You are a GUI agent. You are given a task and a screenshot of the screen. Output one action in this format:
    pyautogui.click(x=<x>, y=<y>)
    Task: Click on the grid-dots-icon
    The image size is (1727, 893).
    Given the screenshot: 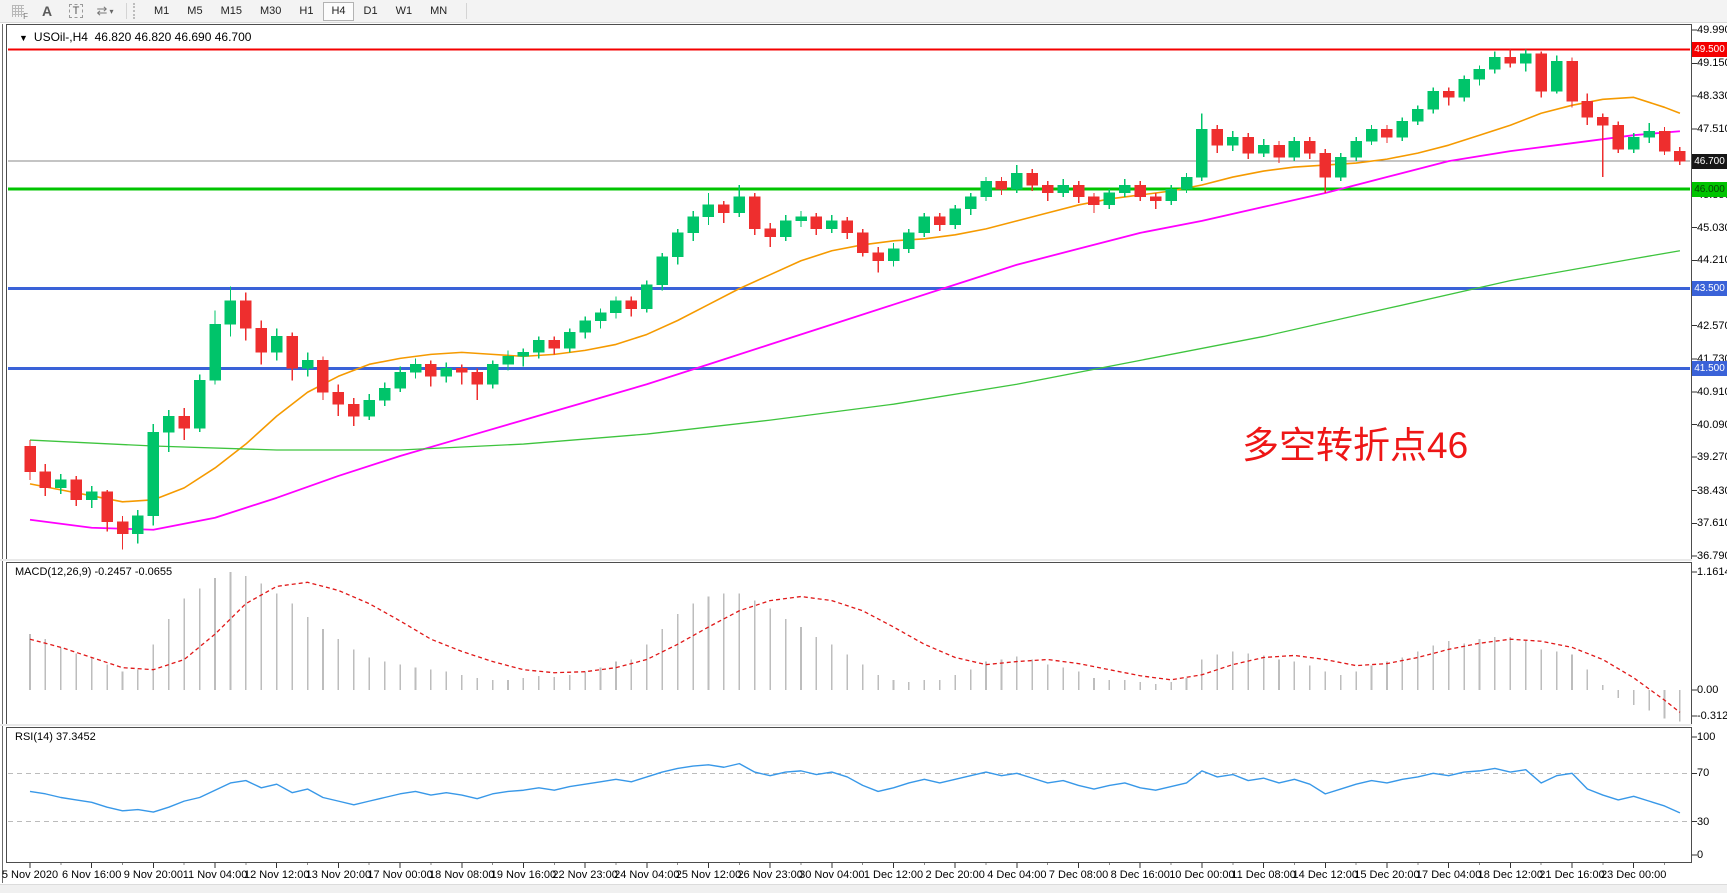 What is the action you would take?
    pyautogui.click(x=18, y=11)
    